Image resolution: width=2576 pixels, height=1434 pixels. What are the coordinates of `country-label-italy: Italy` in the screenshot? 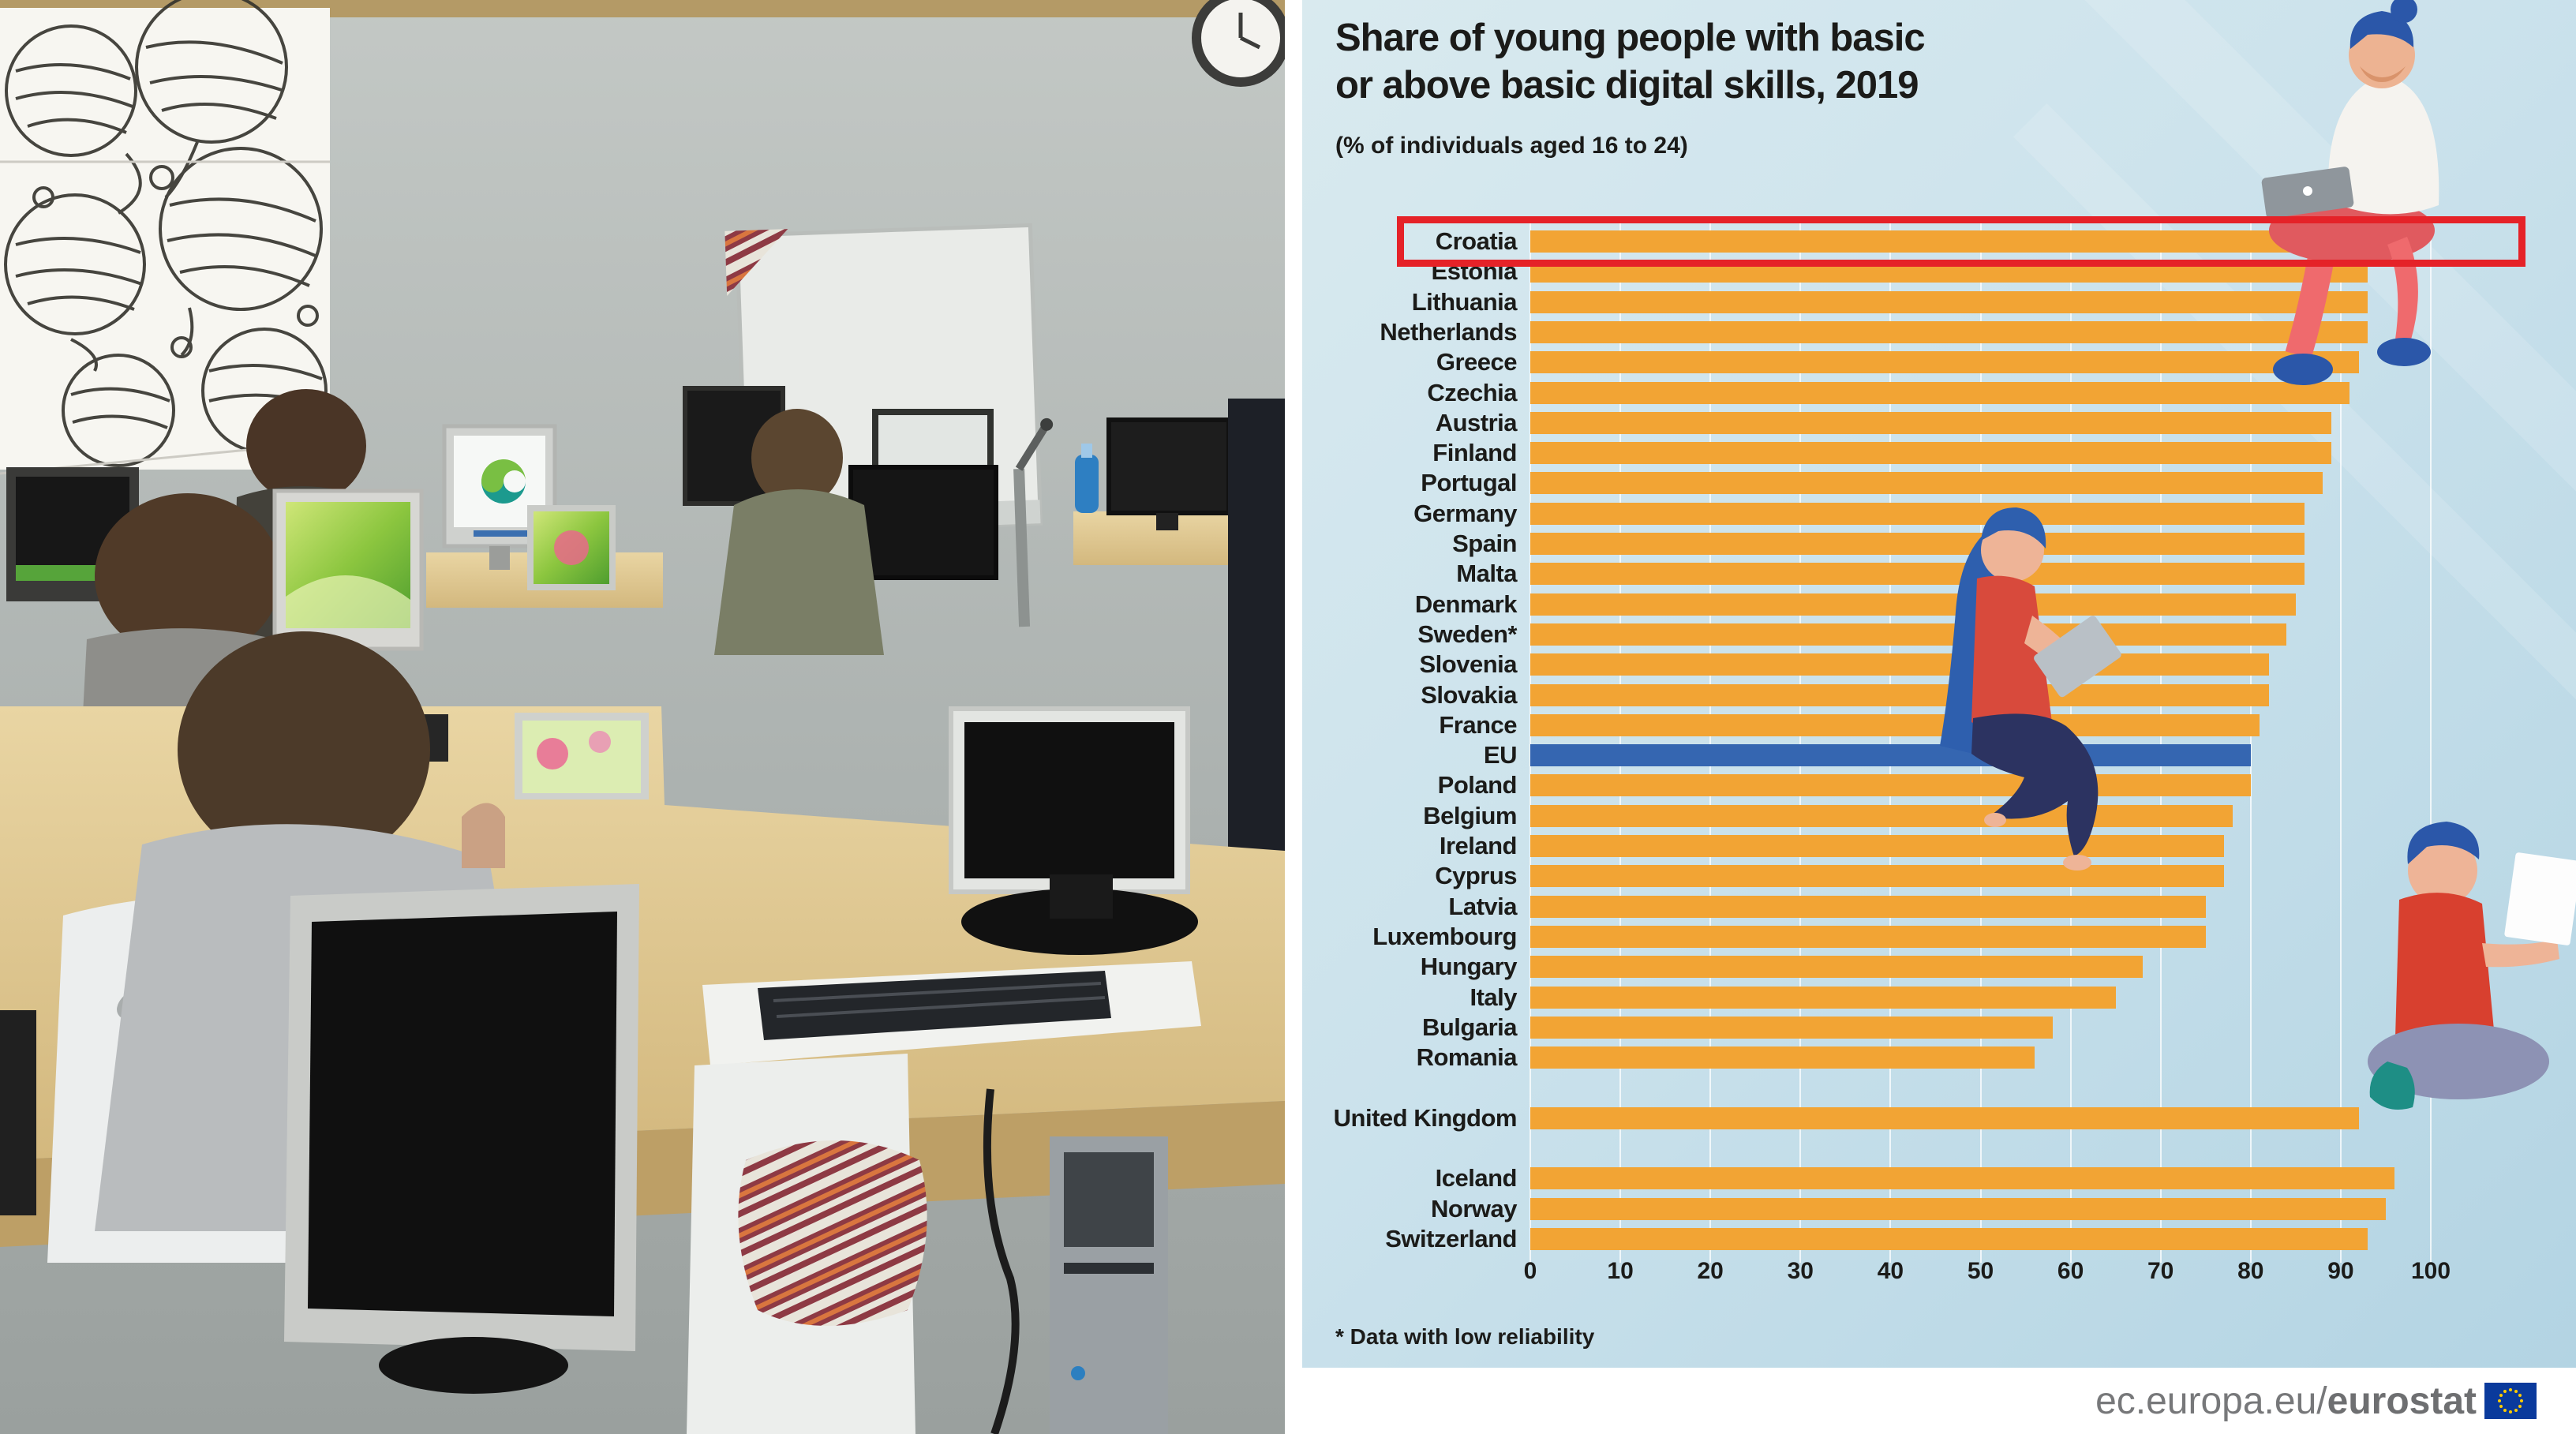 It's located at (1493, 997).